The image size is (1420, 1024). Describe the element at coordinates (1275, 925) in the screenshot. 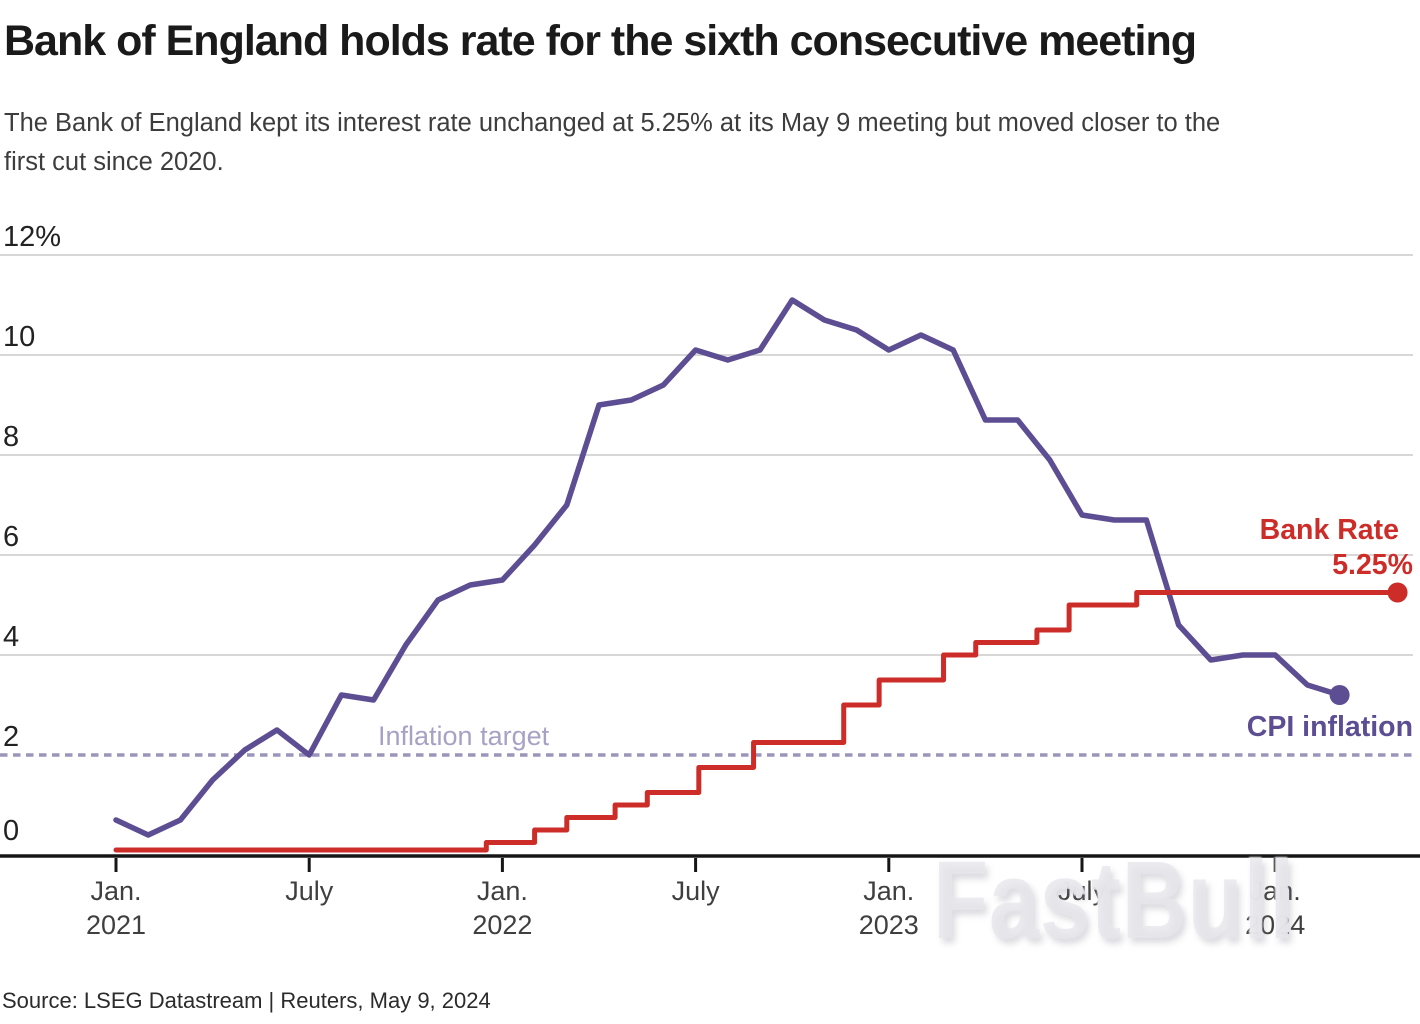

I see `x-tick-label-year: 2024` at that location.